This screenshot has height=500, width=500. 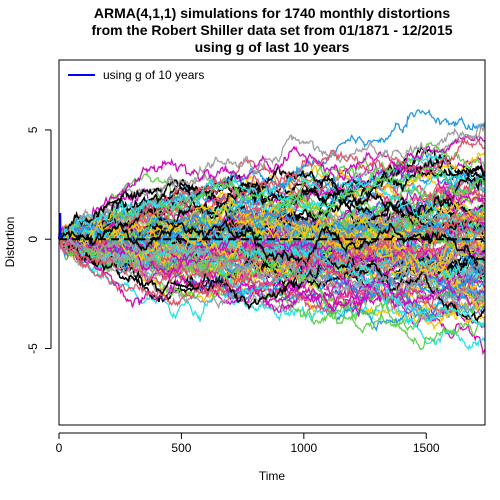 I want to click on y-tick-label-0: -5, so click(x=33, y=348).